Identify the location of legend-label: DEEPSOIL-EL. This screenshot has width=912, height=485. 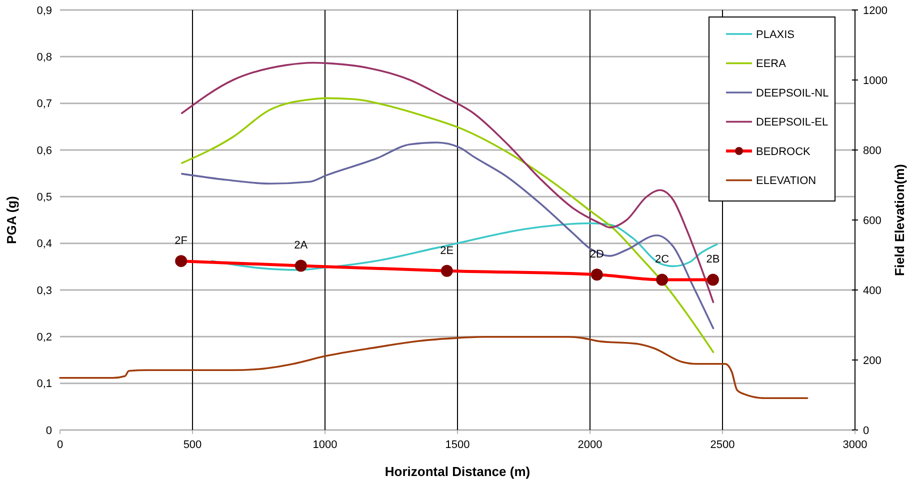
(792, 122).